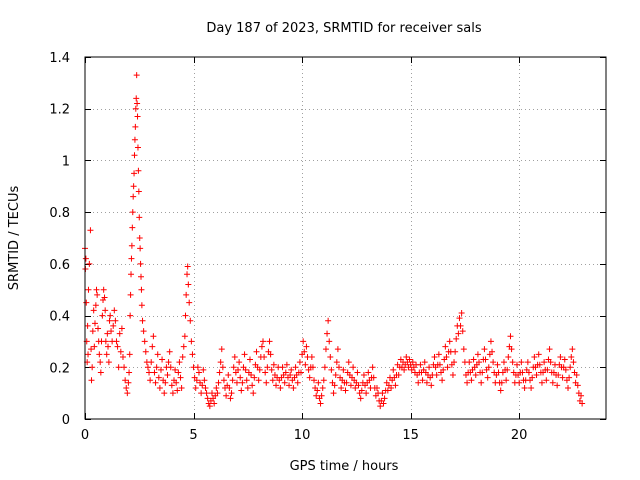  I want to click on y-tick-label: 0.8, so click(59, 213).